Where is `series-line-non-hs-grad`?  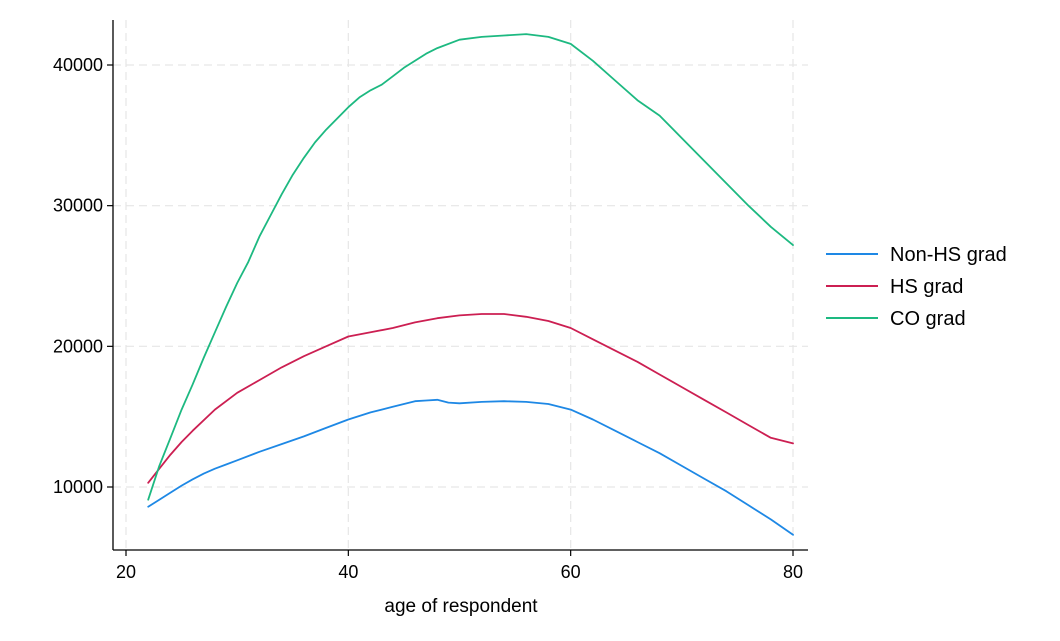 series-line-non-hs-grad is located at coordinates (470, 467).